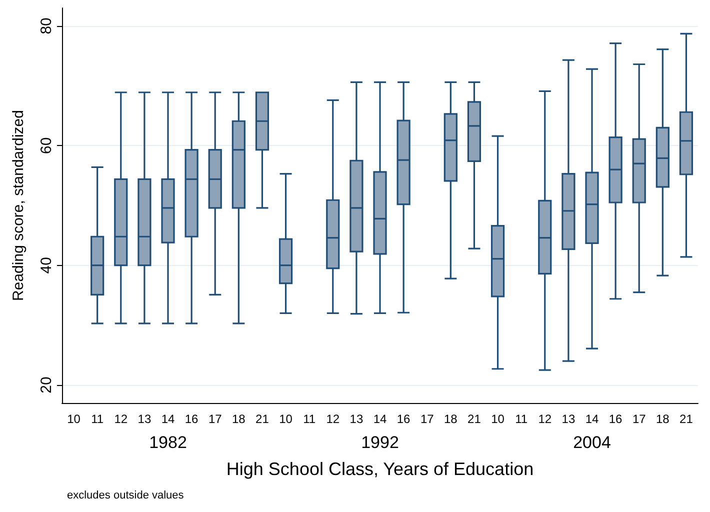 Image resolution: width=710 pixels, height=512 pixels. What do you see at coordinates (380, 442) in the screenshot?
I see `text: 1992` at bounding box center [380, 442].